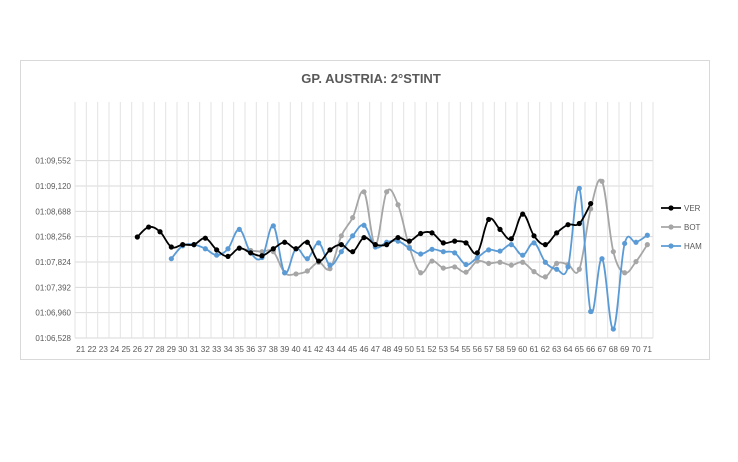 The width and height of the screenshot is (738, 462). I want to click on y-tick-label: 01:08,688, so click(53, 211).